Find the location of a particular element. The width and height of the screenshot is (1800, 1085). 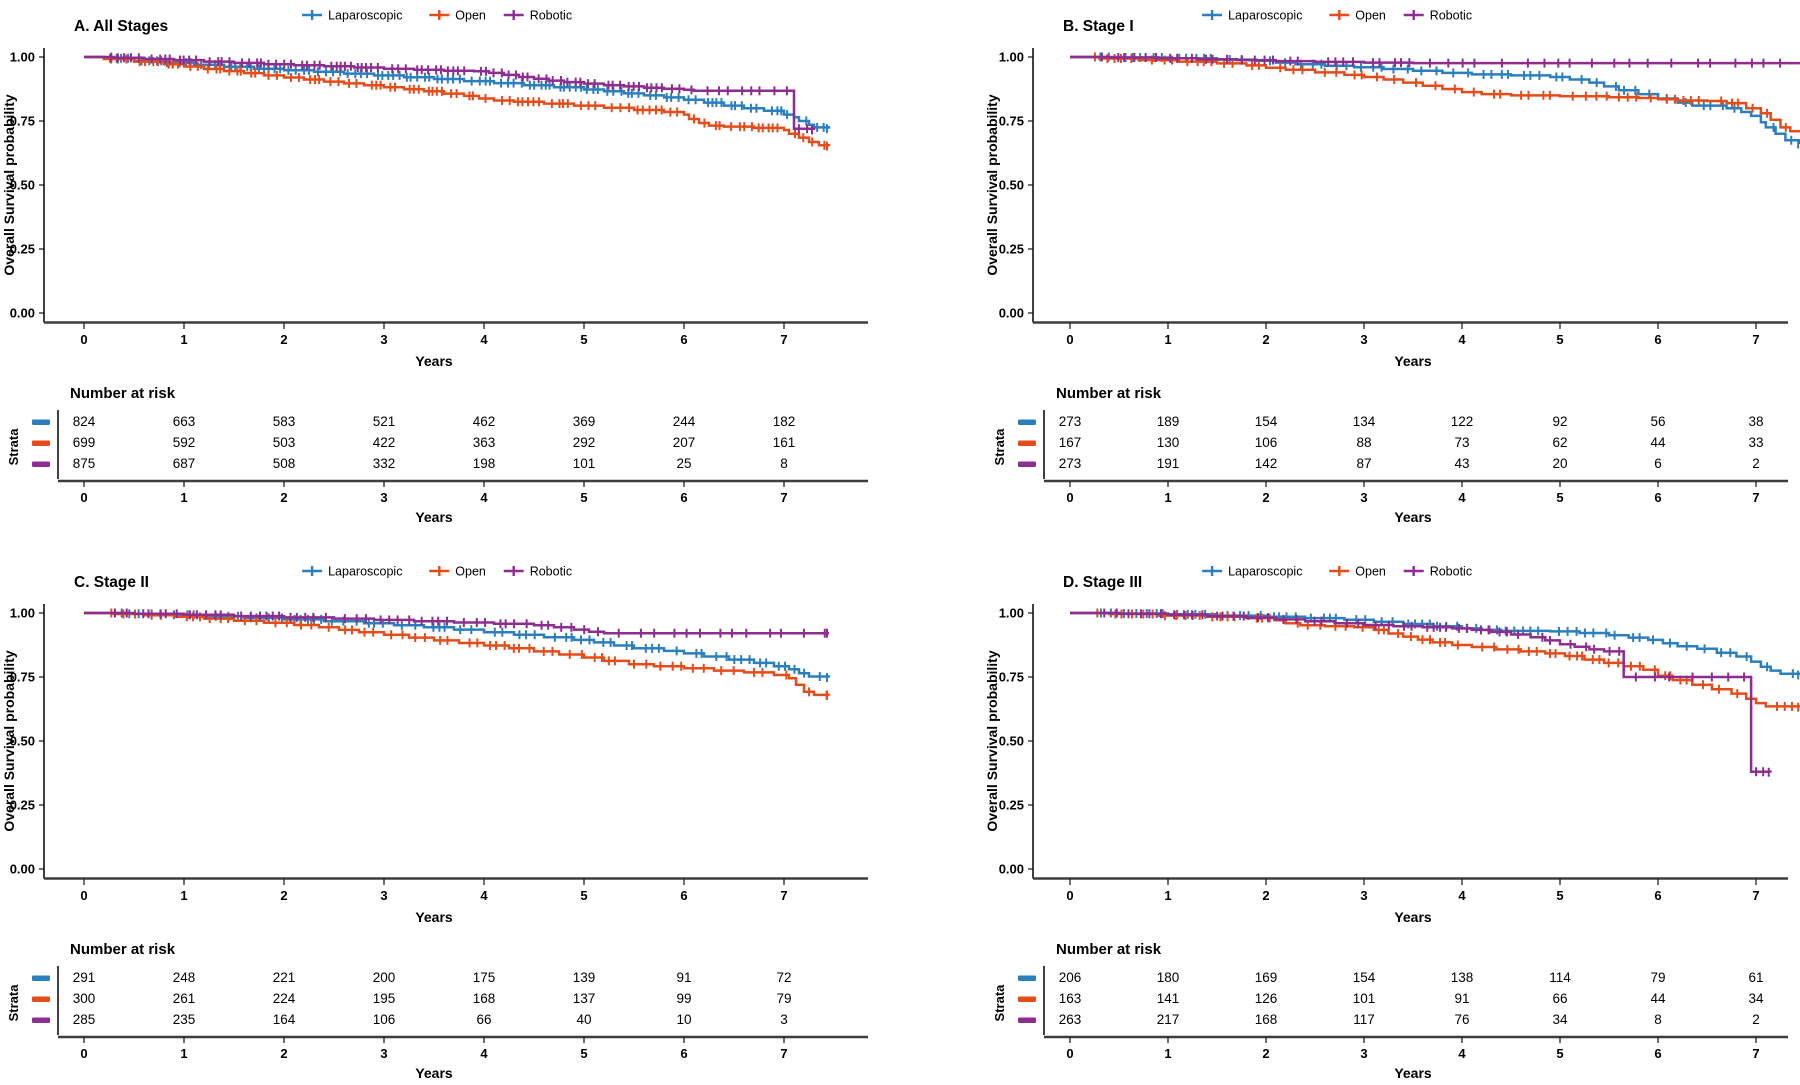

risk-count: 76 is located at coordinates (1461, 1019).